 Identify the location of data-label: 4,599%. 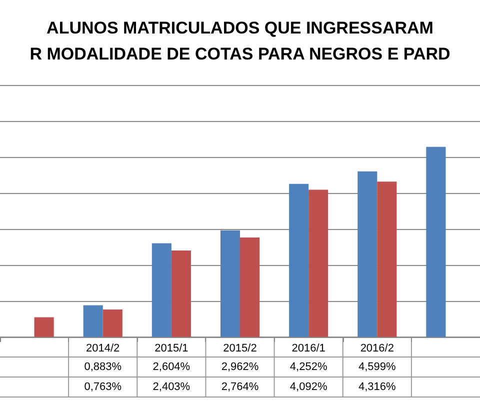
(377, 367).